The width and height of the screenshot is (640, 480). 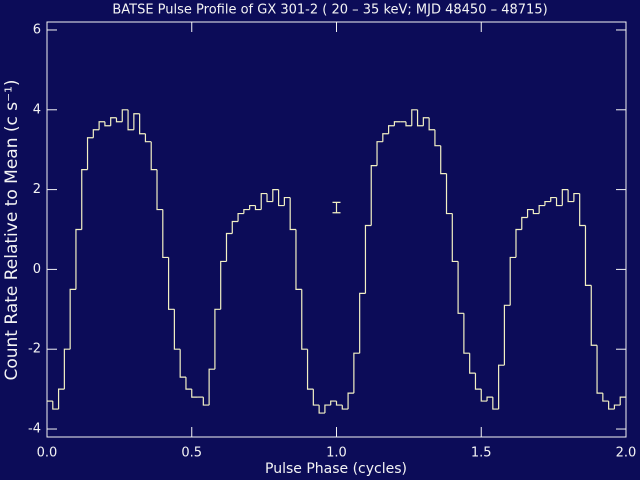 I want to click on y-axis-label: Count Rate Relative to Mean (c s⁻¹), so click(x=12, y=229).